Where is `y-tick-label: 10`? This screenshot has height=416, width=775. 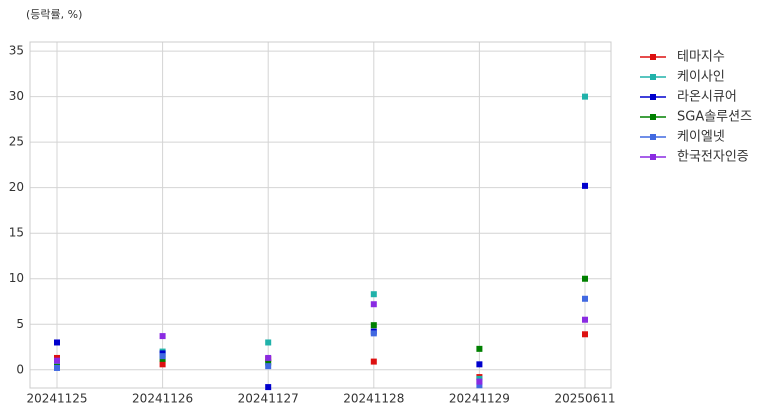
y-tick-label: 10 is located at coordinates (16, 278).